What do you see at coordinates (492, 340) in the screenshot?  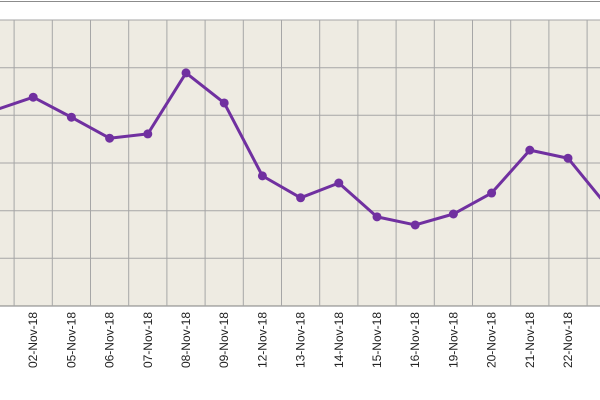 I see `x-tick-label: 20-Nov-18` at bounding box center [492, 340].